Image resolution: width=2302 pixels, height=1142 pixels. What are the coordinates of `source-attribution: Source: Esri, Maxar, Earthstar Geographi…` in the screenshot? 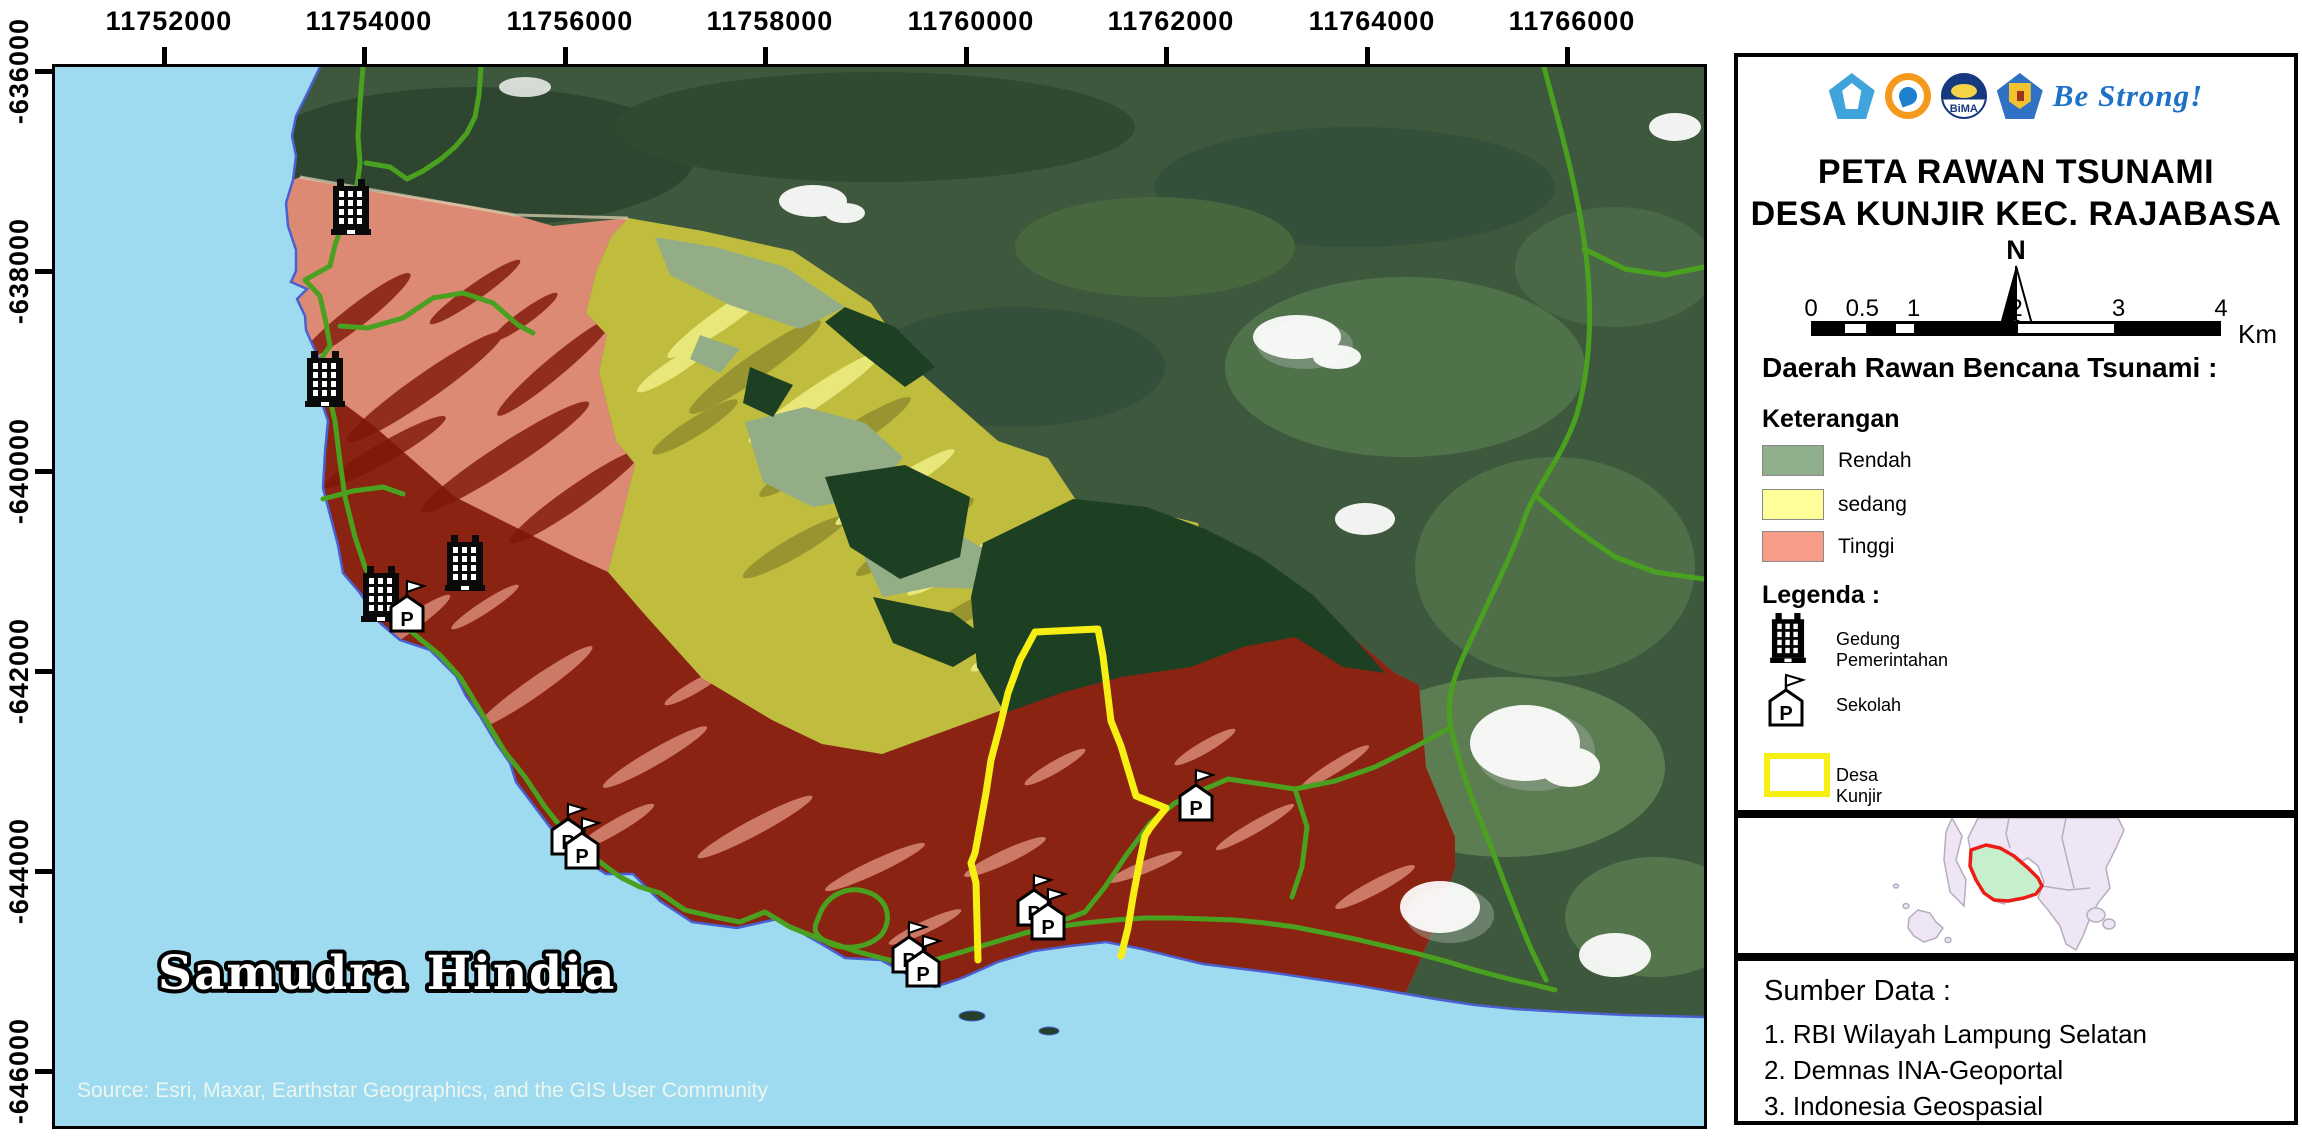 It's located at (422, 1090).